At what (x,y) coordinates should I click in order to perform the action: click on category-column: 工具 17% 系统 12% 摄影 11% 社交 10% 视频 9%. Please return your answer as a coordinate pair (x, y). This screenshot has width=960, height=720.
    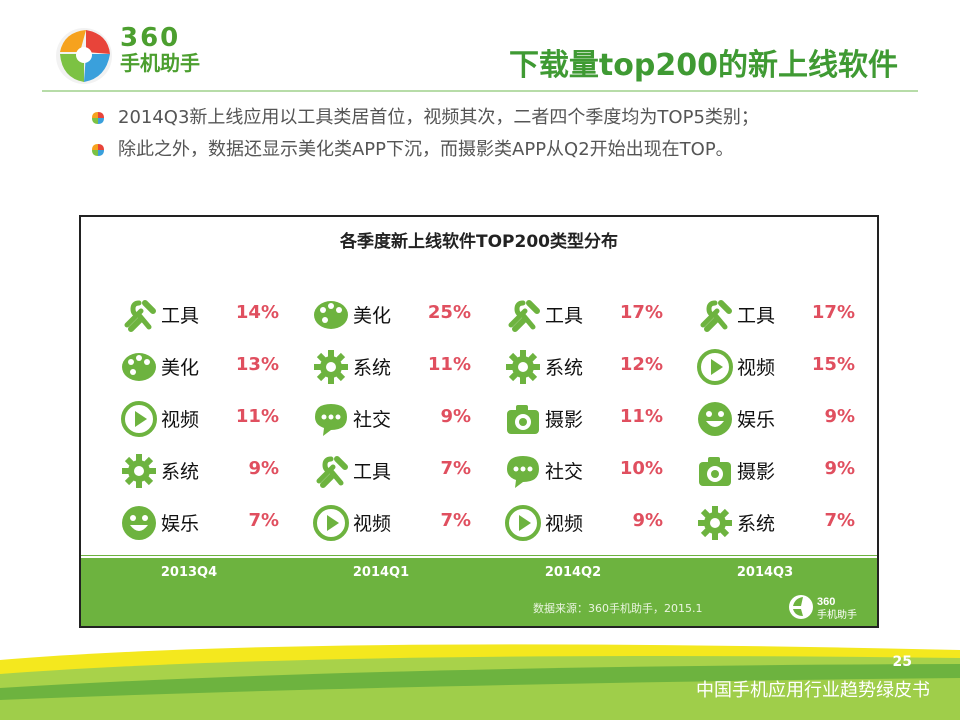
    Looking at the image, I should click on (583, 425).